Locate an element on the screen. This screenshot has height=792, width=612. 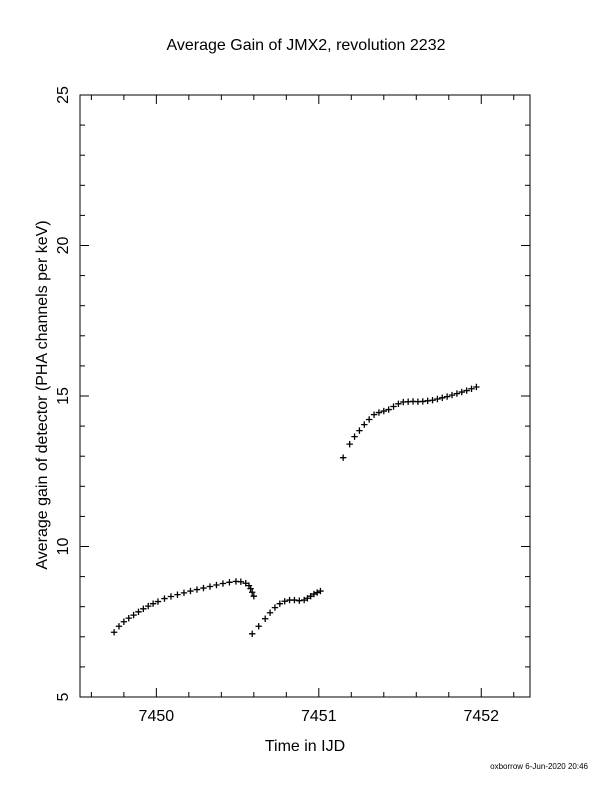
footer-credit: oxborrow 6-Jun-2020 20:46 is located at coordinates (539, 766).